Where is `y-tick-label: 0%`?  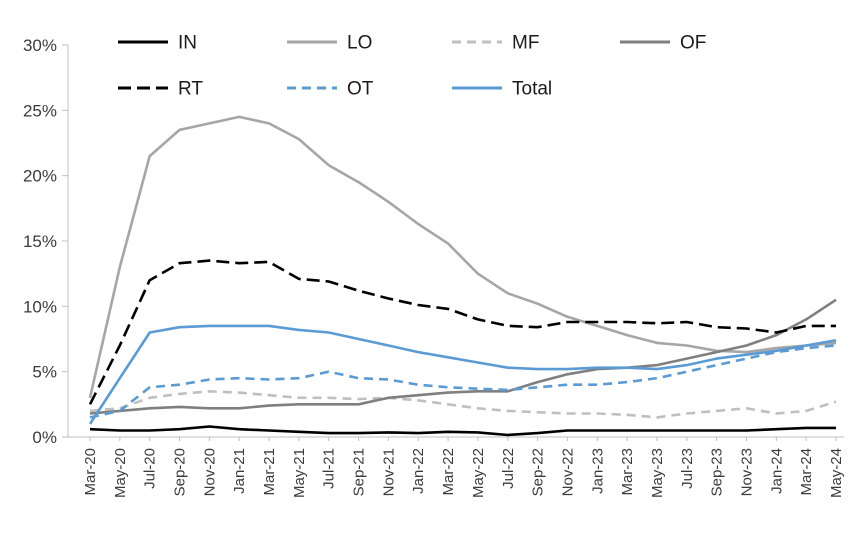 y-tick-label: 0% is located at coordinates (44, 437).